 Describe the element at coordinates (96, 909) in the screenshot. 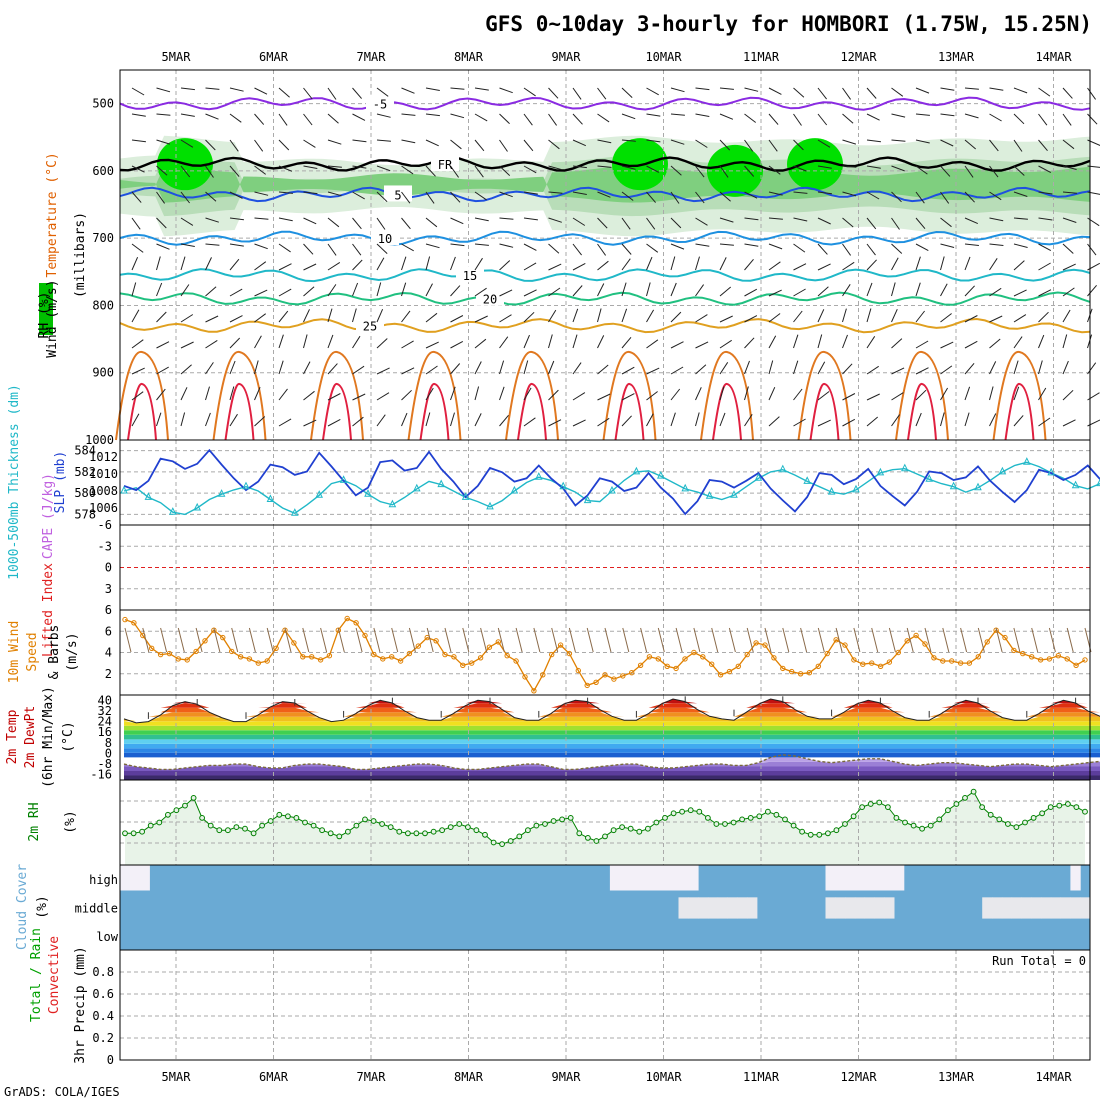

I see `cloud-level-label: middle` at that location.